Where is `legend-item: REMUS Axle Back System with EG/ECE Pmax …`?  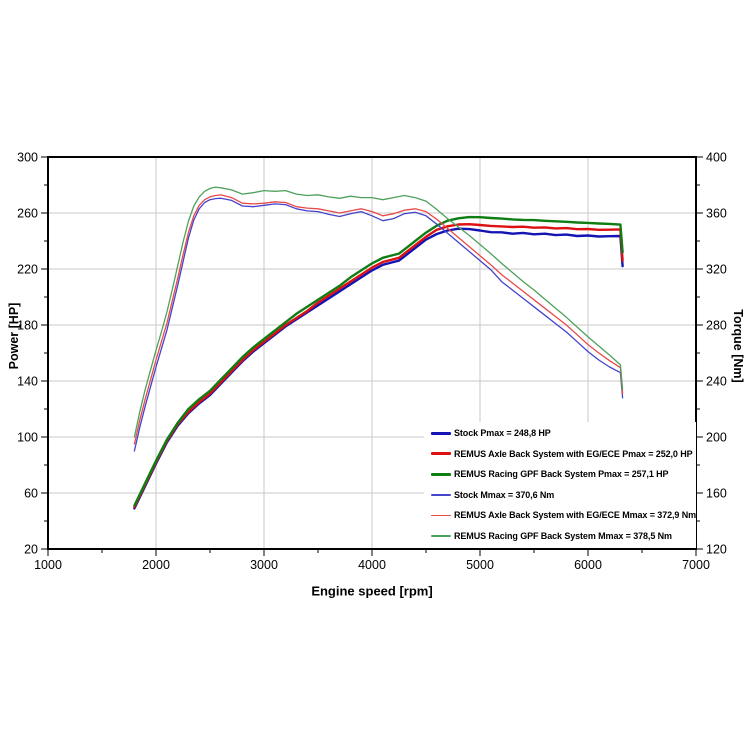 legend-item: REMUS Axle Back System with EG/ECE Pmax … is located at coordinates (560, 454).